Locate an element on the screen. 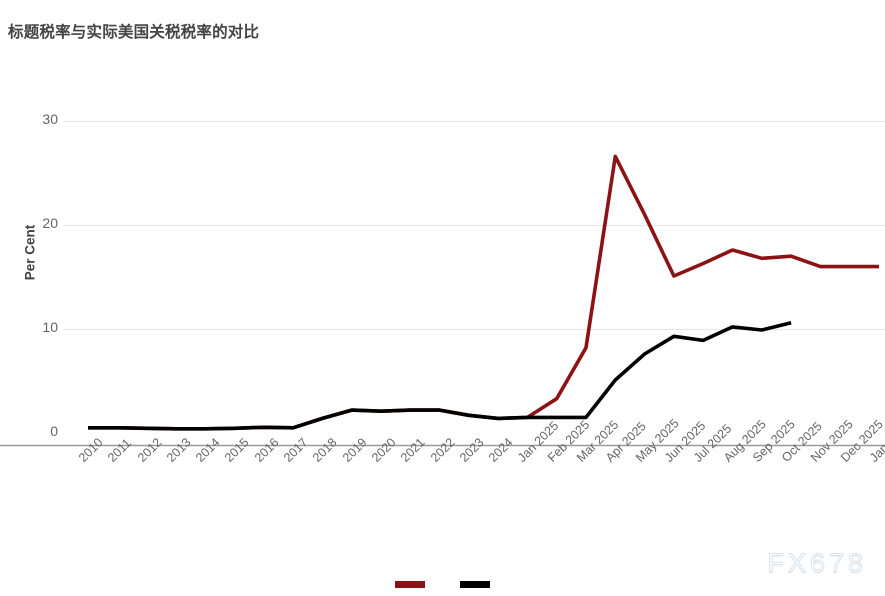 This screenshot has height=596, width=885. y-tick-label: 30 is located at coordinates (50, 119).